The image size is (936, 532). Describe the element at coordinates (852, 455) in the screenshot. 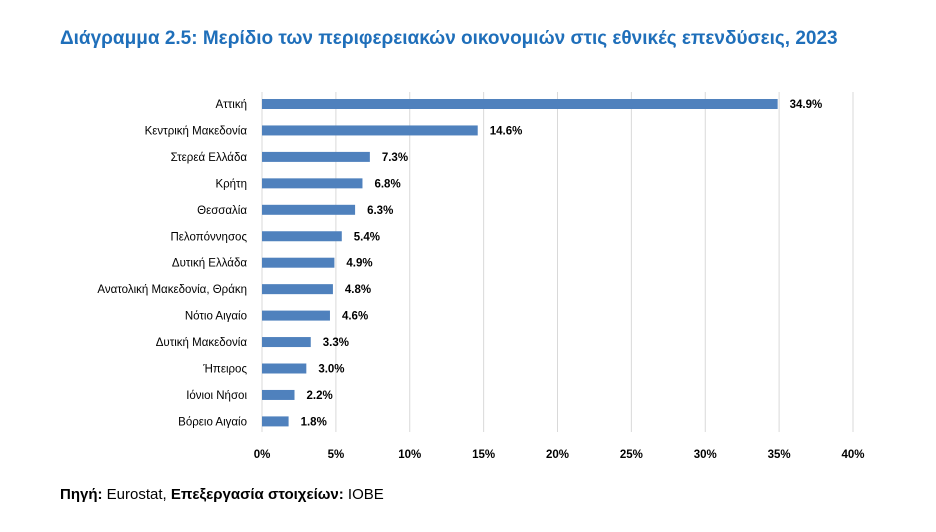

I see `x-tick-label: 40%` at that location.